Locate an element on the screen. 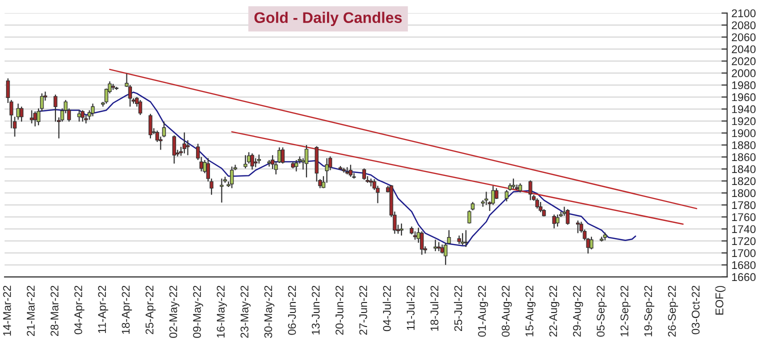  x-tick-label: 20-Jun-22 is located at coordinates (340, 310).